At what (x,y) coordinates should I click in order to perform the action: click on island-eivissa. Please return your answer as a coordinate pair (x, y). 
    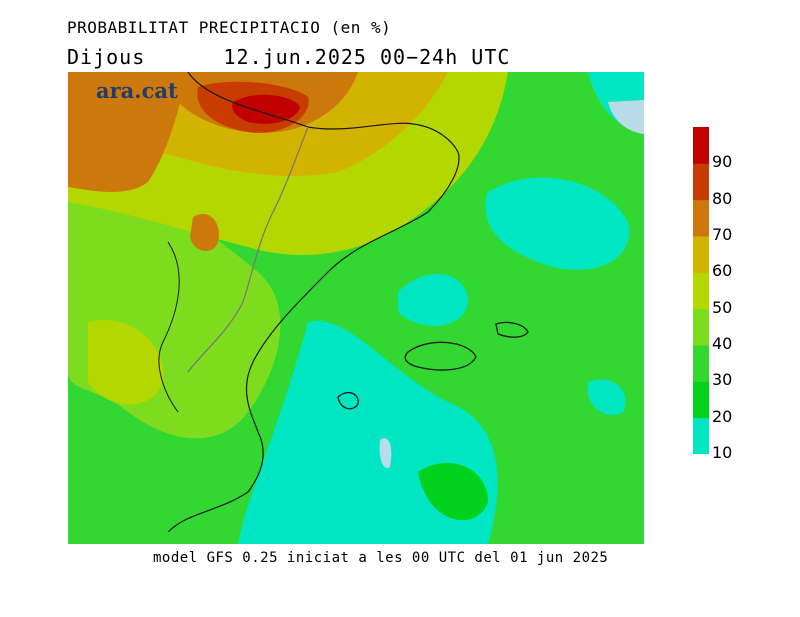
    Looking at the image, I should click on (348, 400).